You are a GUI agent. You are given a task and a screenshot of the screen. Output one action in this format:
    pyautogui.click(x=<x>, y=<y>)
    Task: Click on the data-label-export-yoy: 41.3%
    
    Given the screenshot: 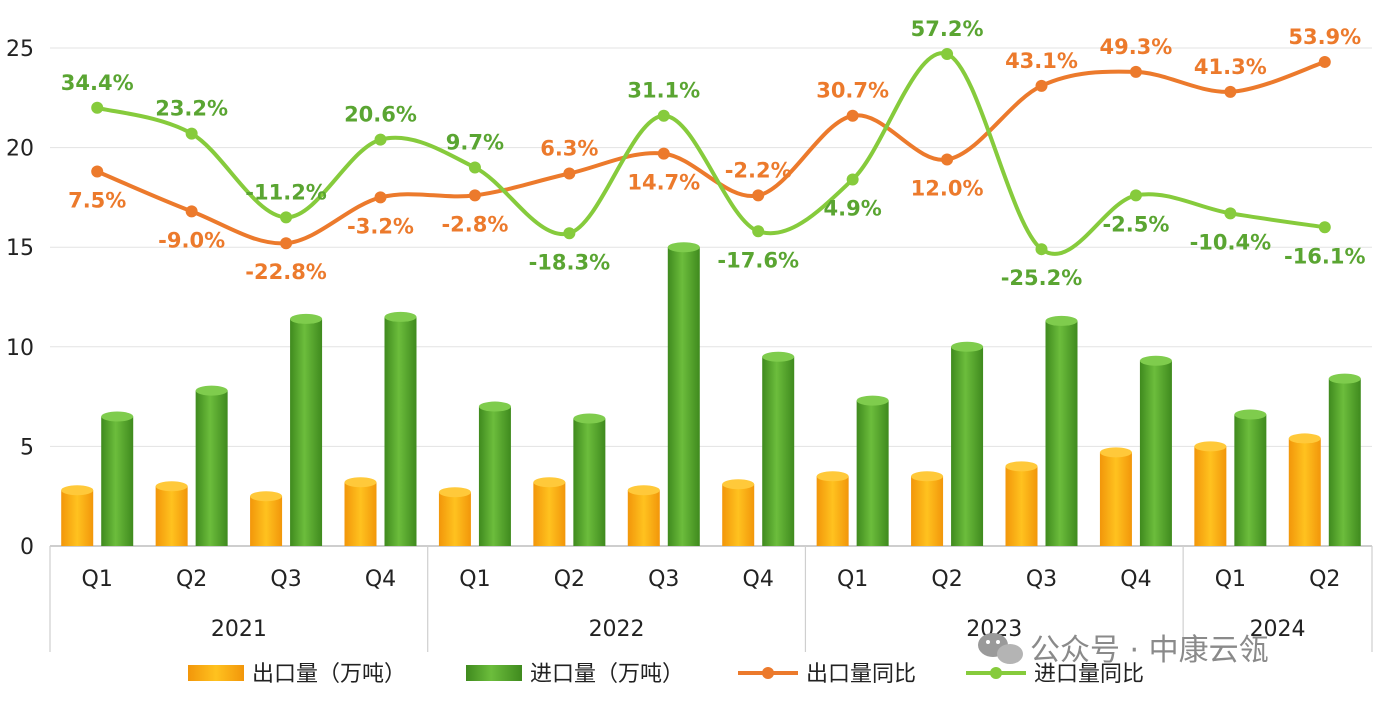 What is the action you would take?
    pyautogui.click(x=1230, y=67)
    